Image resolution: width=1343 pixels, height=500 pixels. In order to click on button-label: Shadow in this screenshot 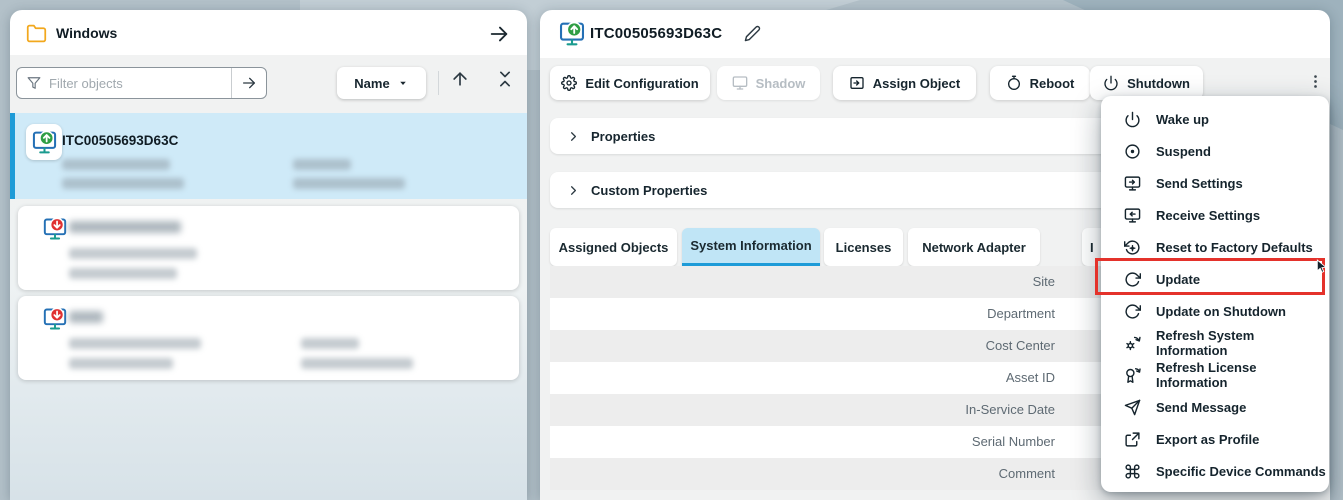, I will do `click(780, 83)`.